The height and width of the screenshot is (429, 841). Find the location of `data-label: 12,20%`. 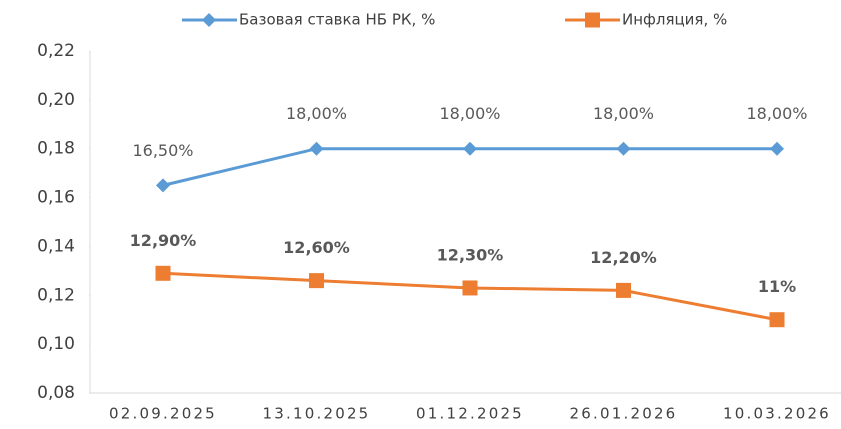

data-label: 12,20% is located at coordinates (623, 257).